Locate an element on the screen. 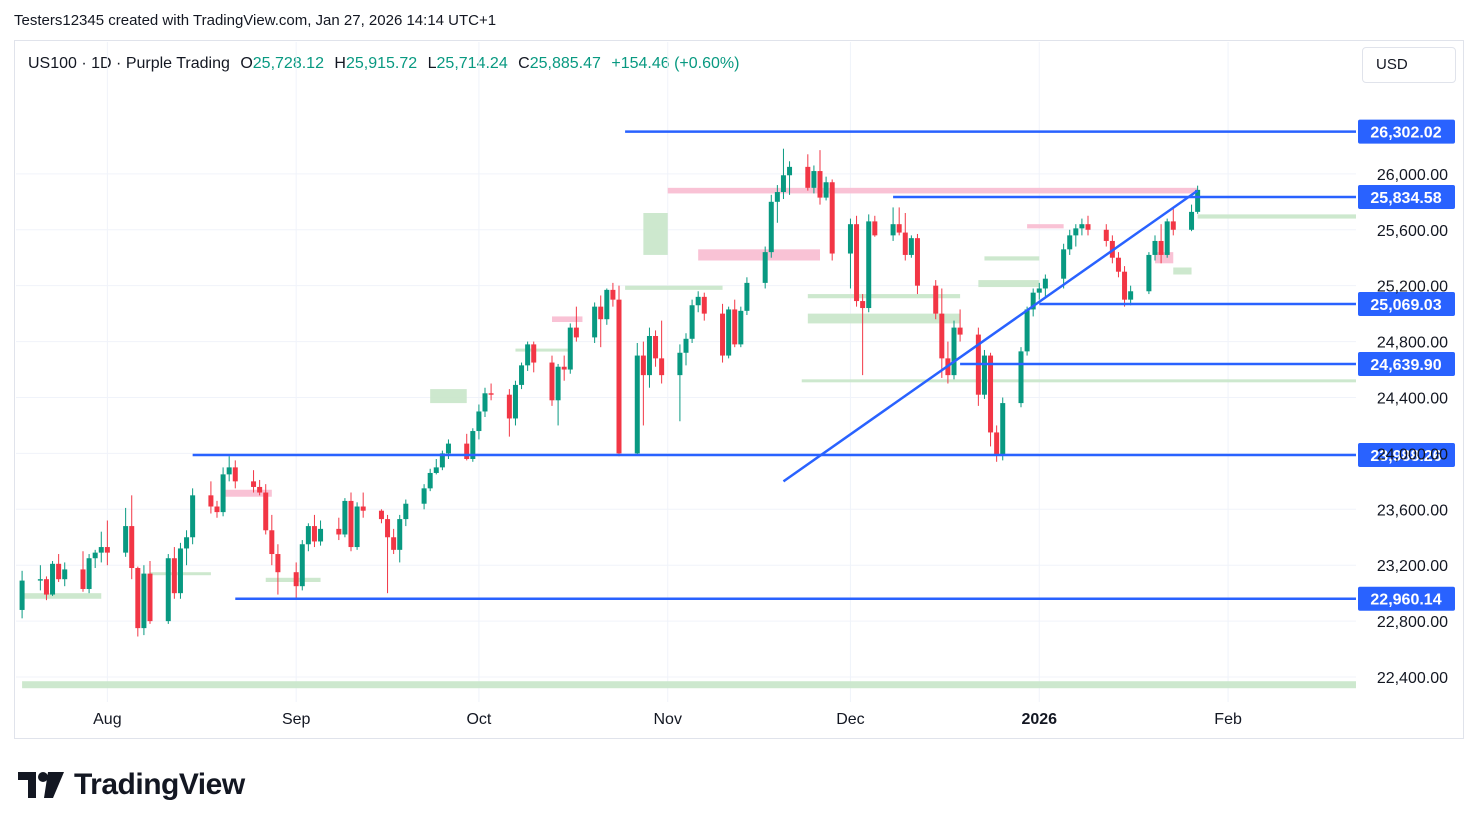 The image size is (1479, 829). x-tick-label: Sep is located at coordinates (296, 719).